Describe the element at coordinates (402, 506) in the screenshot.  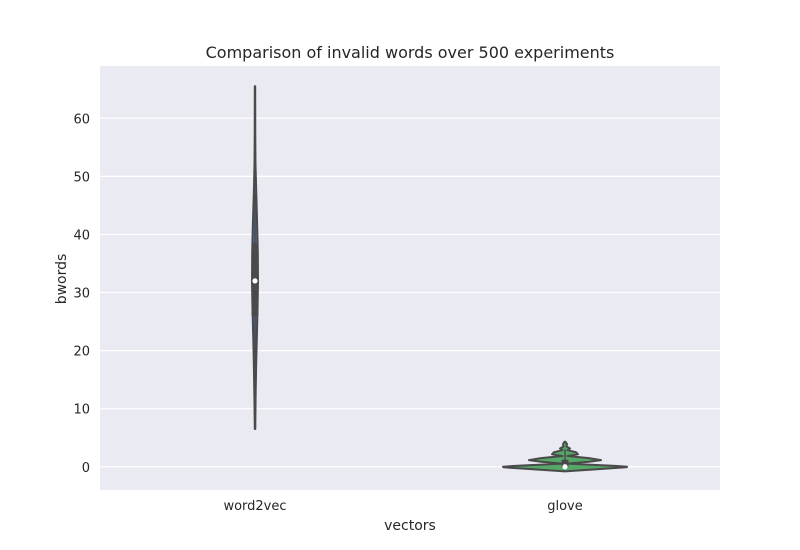
I see `x-tick-labels: word2vec glove` at that location.